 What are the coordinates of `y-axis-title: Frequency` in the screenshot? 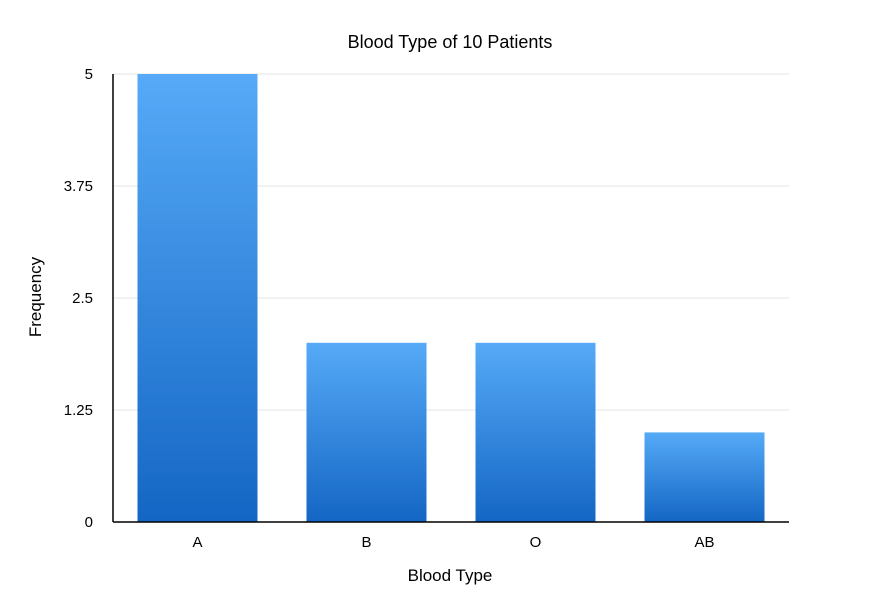 It's located at (35, 296).